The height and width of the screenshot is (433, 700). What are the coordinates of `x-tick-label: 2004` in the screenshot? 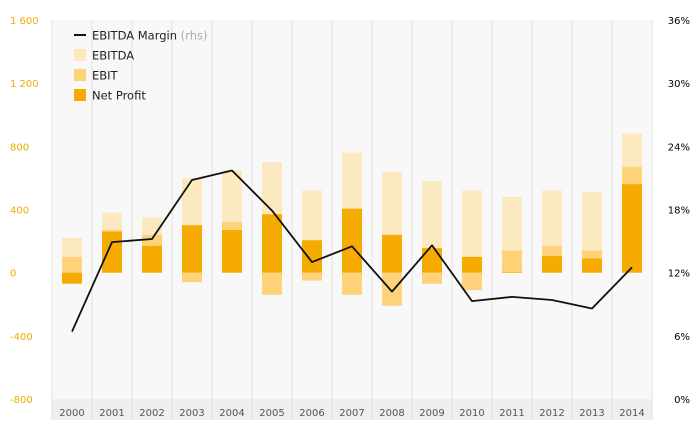 It's located at (231, 413).